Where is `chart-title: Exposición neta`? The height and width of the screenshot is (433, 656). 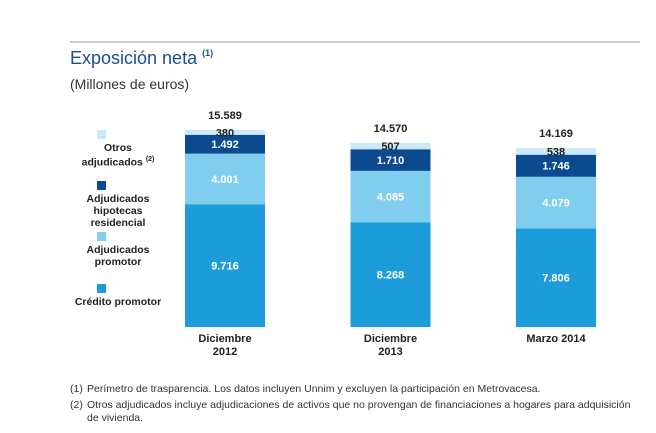
chart-title: Exposición neta is located at coordinates (134, 58).